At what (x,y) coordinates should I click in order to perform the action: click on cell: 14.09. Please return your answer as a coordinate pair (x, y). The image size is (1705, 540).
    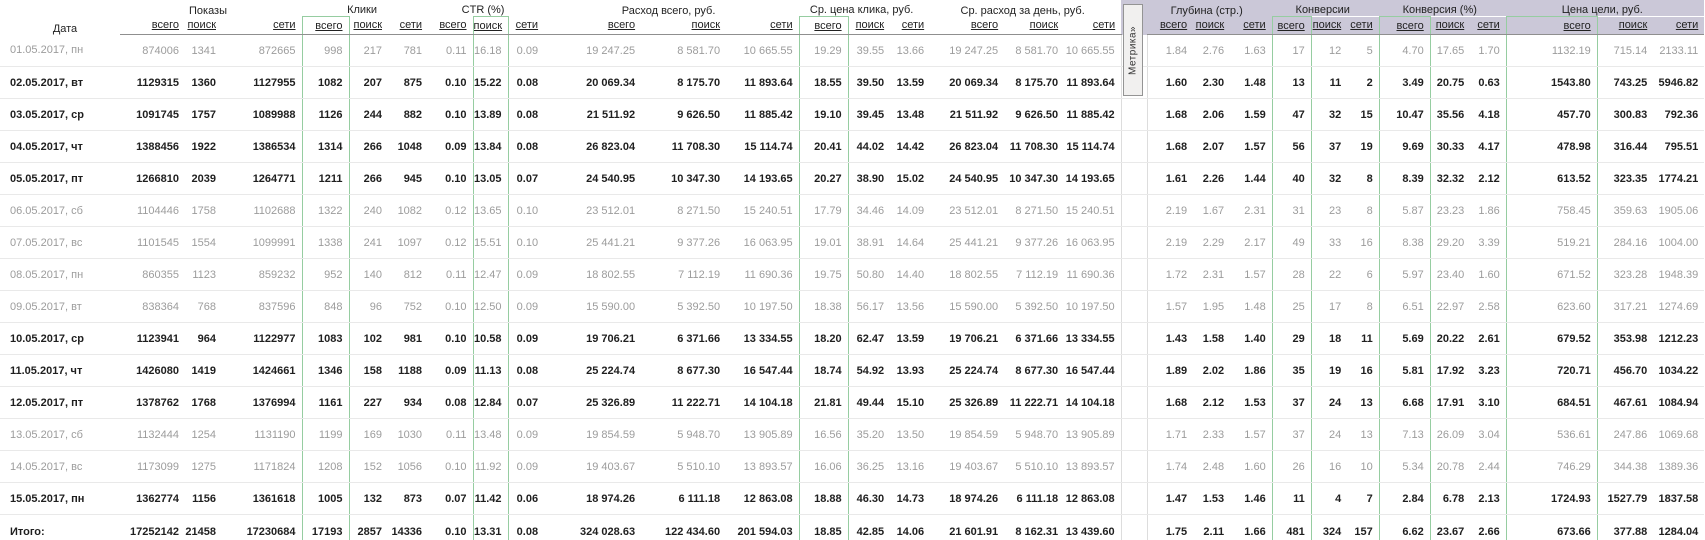
    Looking at the image, I should click on (910, 210).